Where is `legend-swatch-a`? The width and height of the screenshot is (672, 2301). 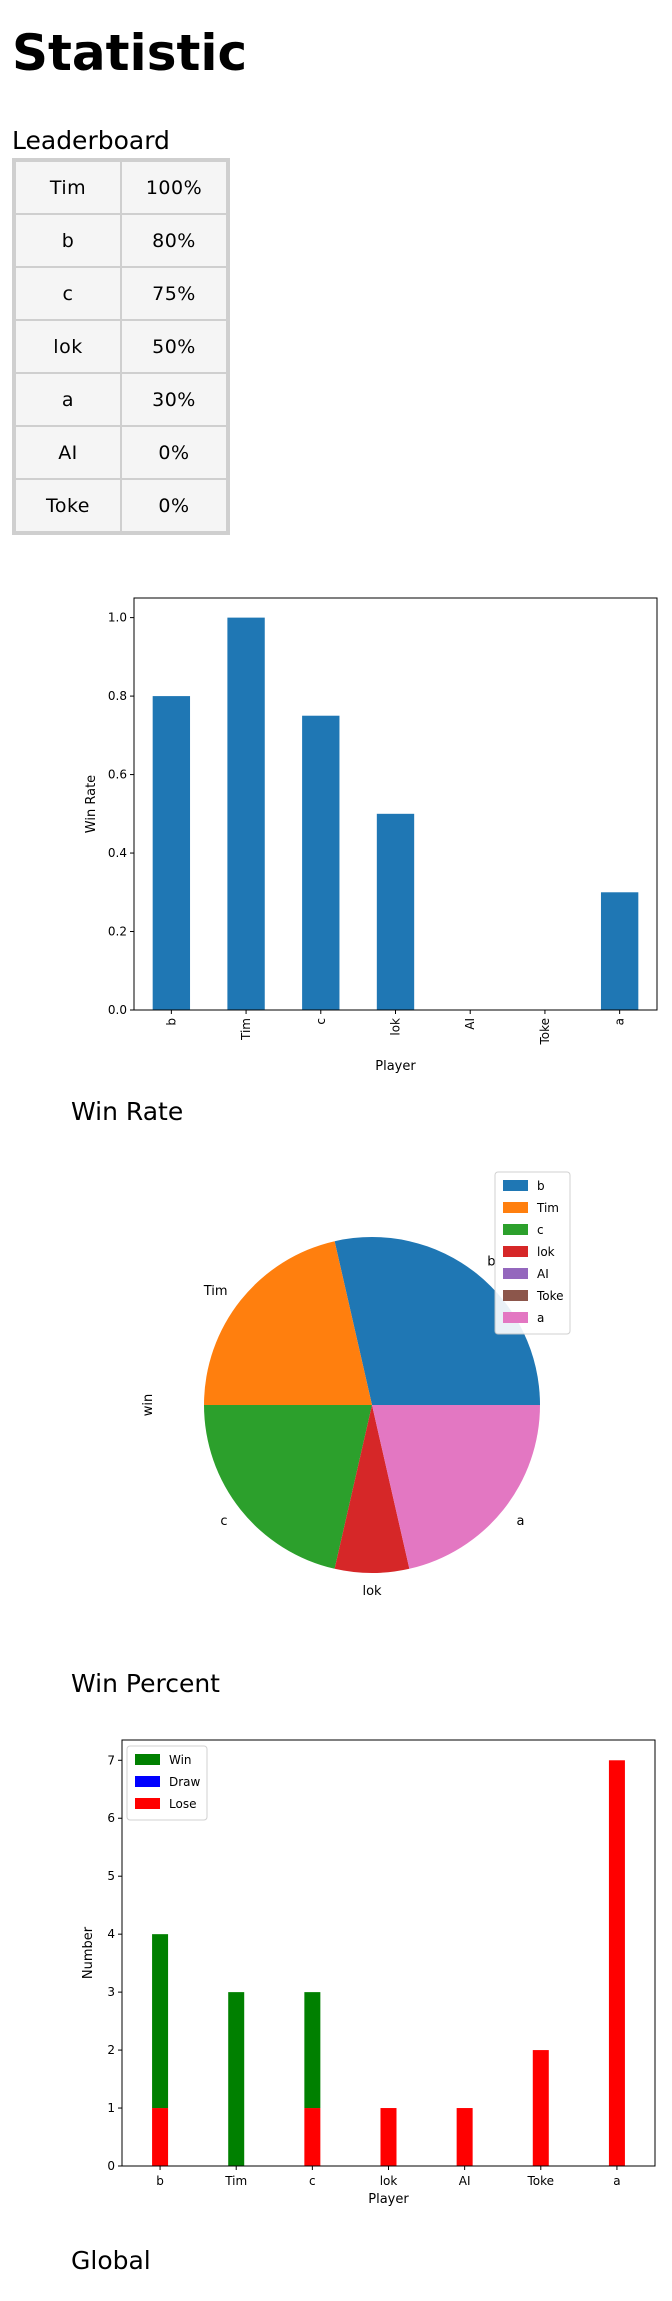 legend-swatch-a is located at coordinates (515, 1317).